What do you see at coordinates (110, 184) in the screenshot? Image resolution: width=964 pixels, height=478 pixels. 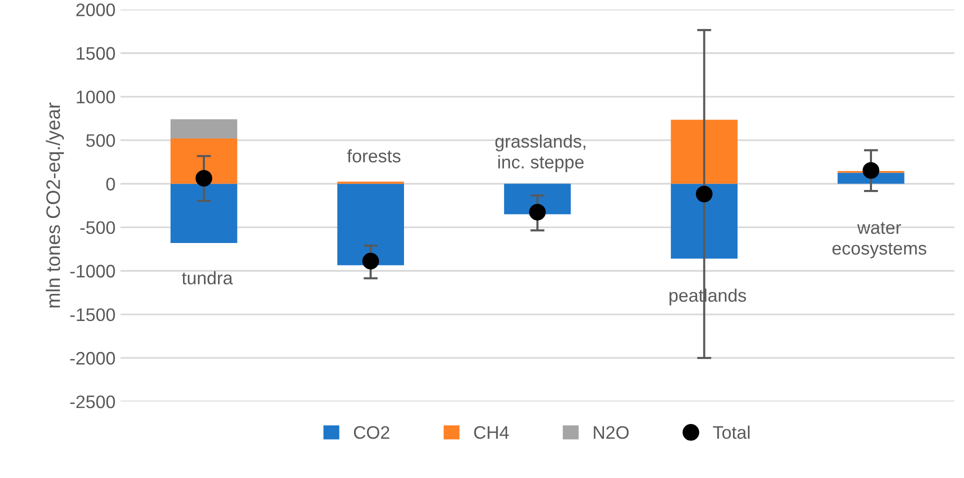 I see `y-tick-label: 0` at bounding box center [110, 184].